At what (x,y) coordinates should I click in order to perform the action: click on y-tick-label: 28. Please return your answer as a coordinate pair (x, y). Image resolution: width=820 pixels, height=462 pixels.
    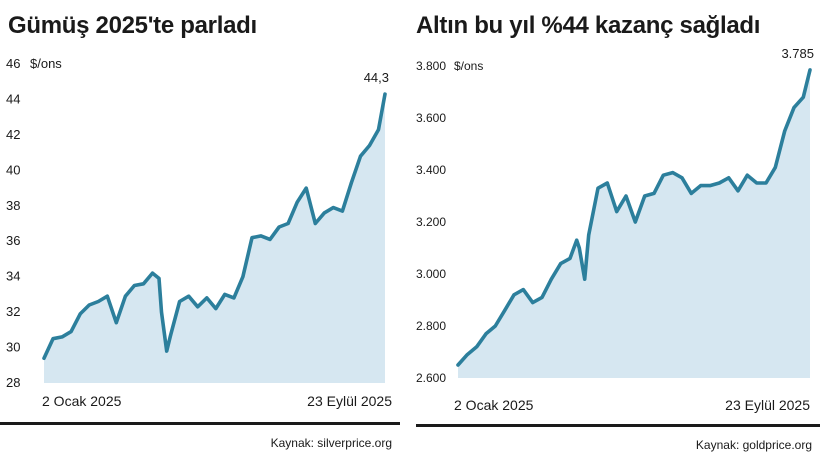
    Looking at the image, I should click on (13, 382).